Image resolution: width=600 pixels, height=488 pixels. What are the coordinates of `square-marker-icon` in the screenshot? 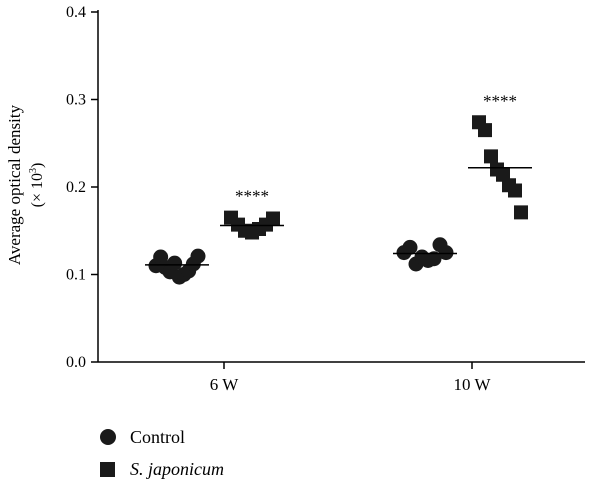 It's located at (107, 469).